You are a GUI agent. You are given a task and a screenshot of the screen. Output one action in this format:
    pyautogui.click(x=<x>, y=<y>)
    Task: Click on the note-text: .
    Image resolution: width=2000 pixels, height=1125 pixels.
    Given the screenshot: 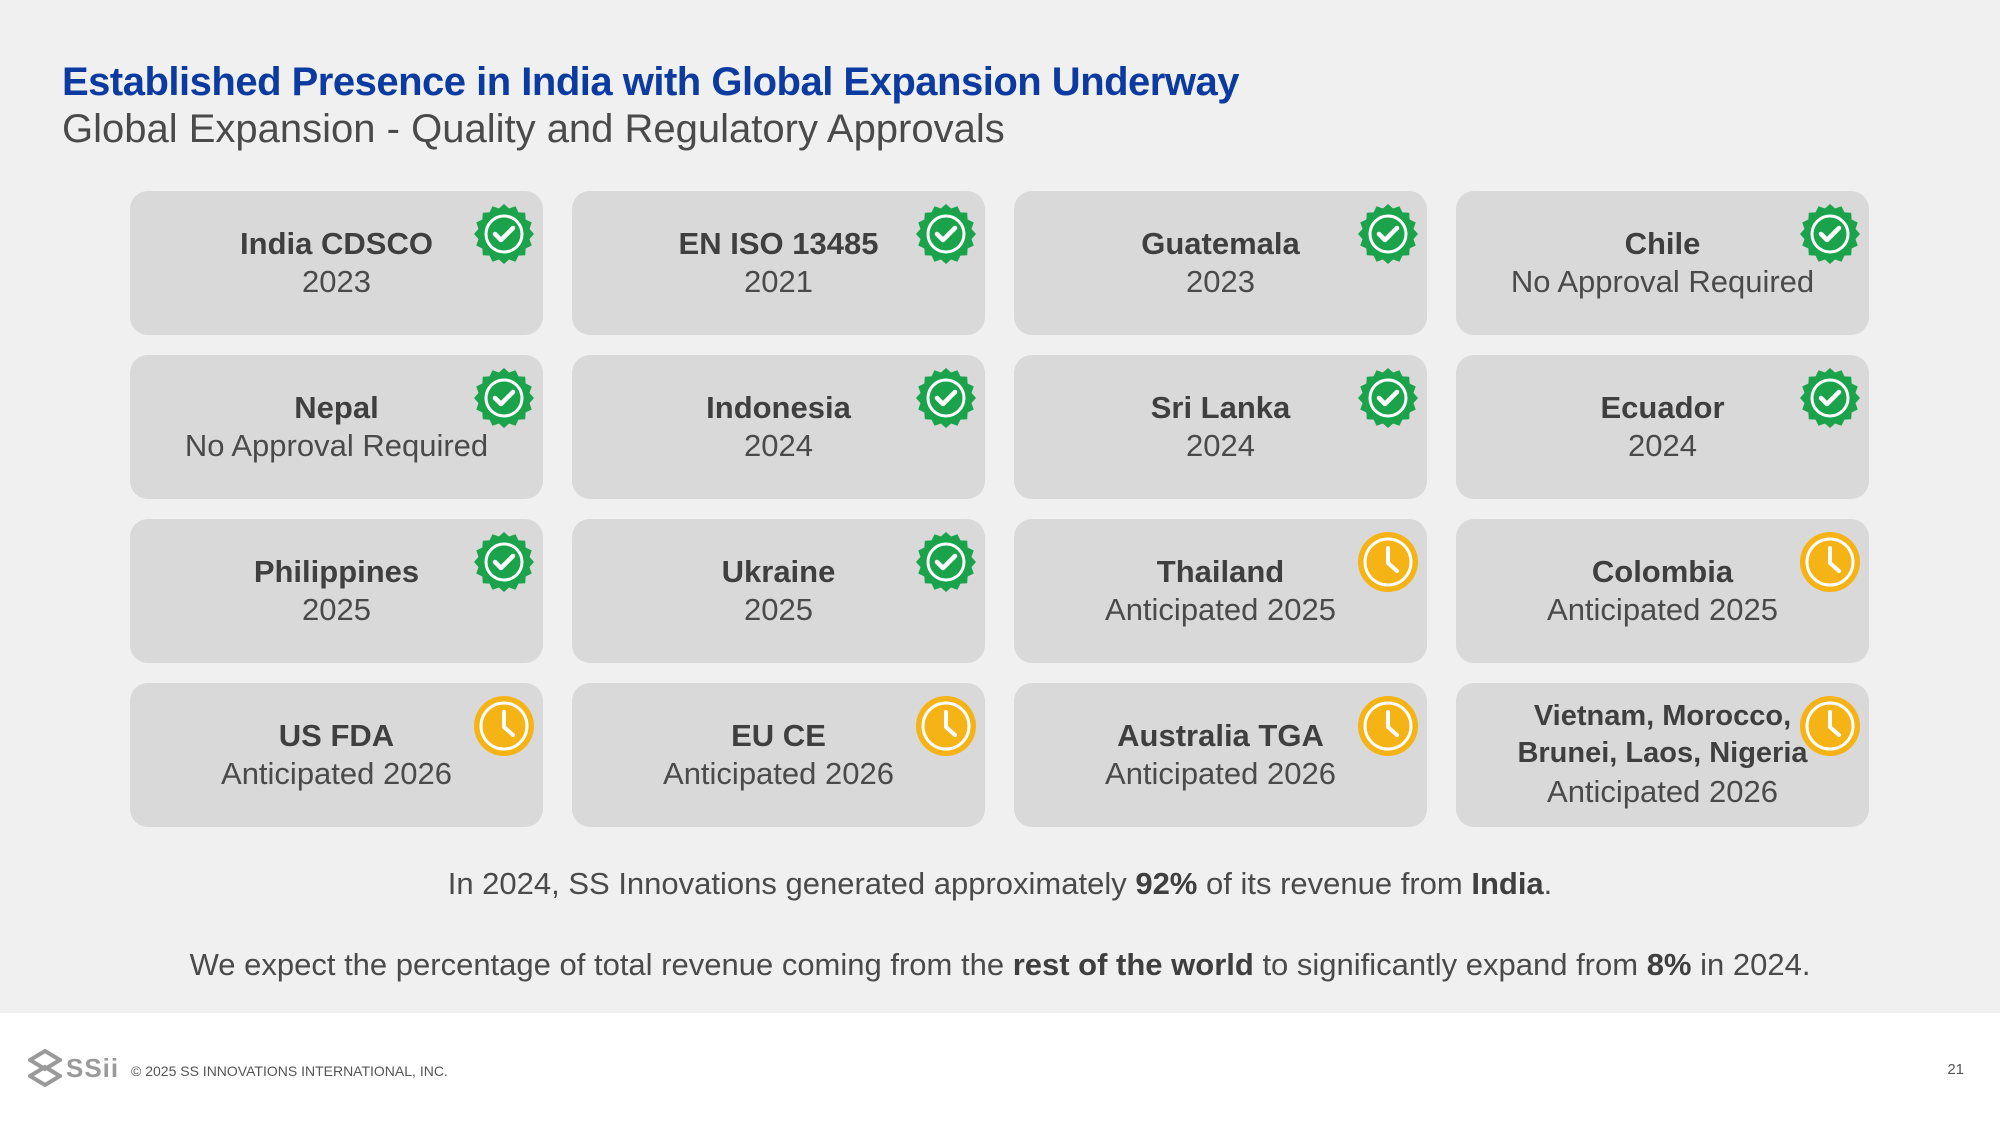 What is the action you would take?
    pyautogui.click(x=1548, y=883)
    